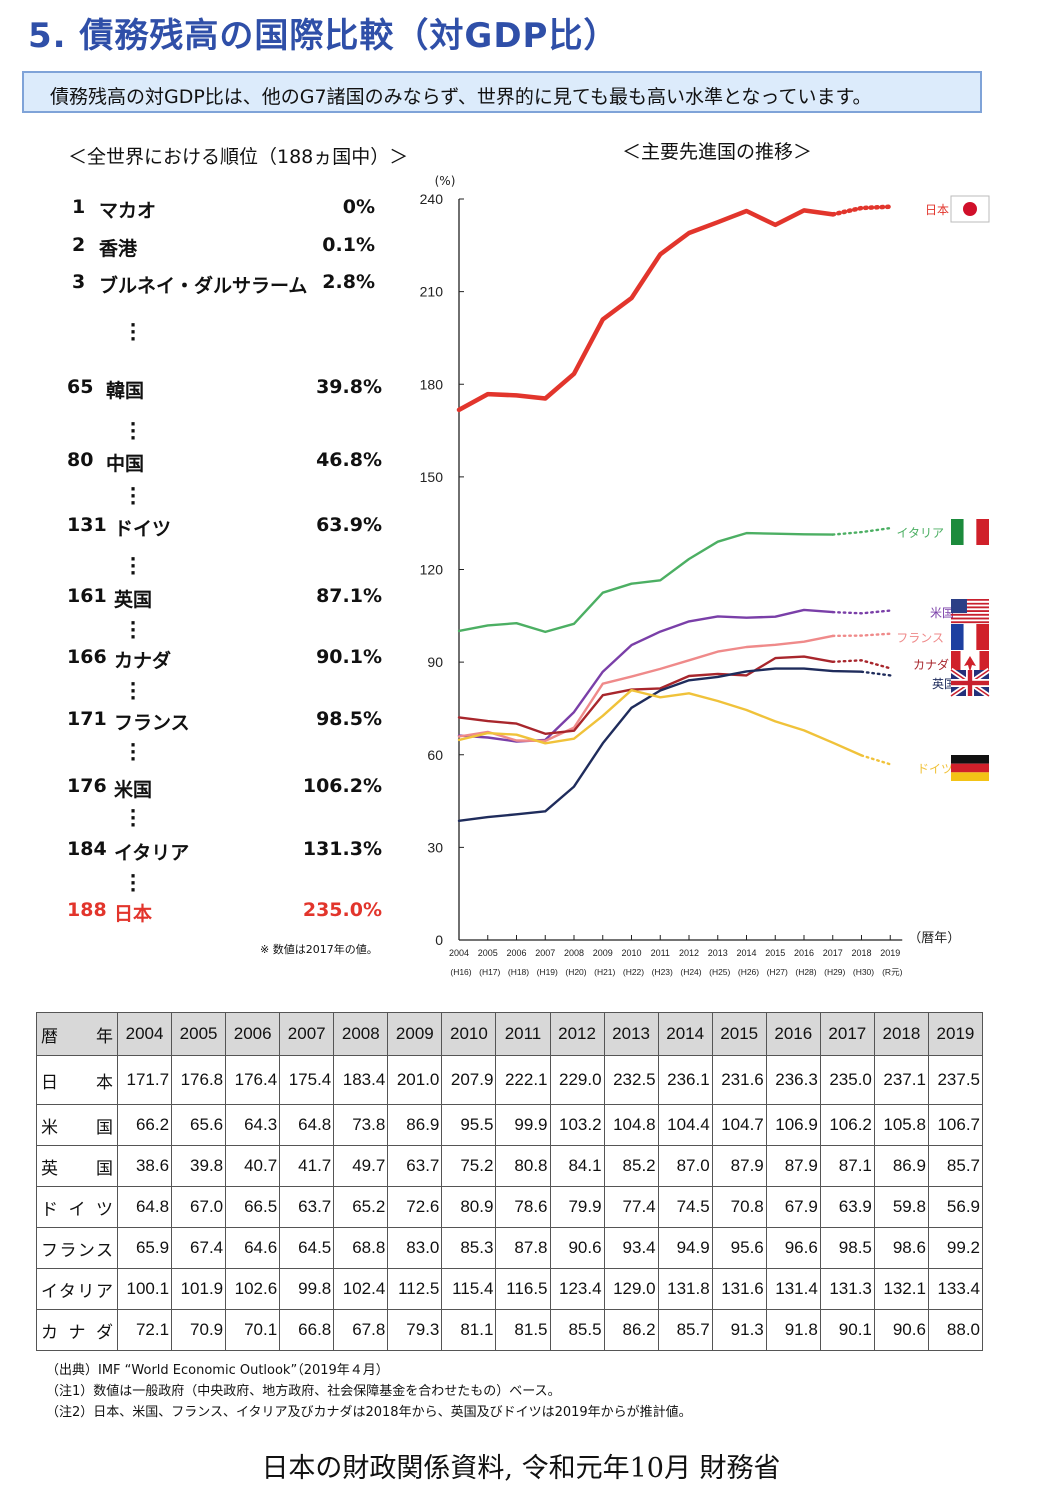 This screenshot has width=1042, height=1491. What do you see at coordinates (793, 1166) in the screenshot?
I see `table-cell: 87.9` at bounding box center [793, 1166].